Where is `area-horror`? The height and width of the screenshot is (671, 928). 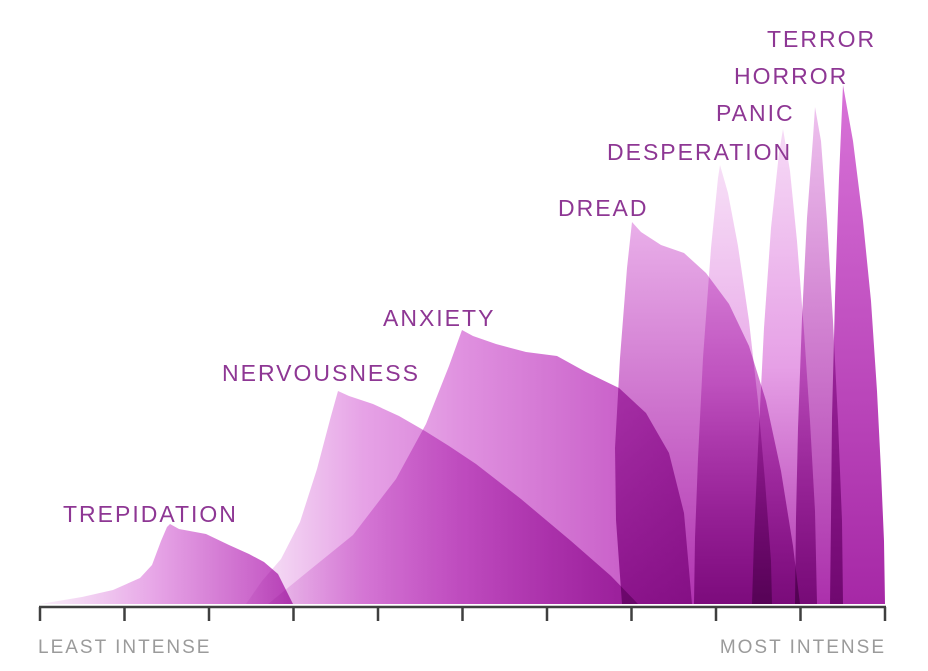 area-horror is located at coordinates (819, 355).